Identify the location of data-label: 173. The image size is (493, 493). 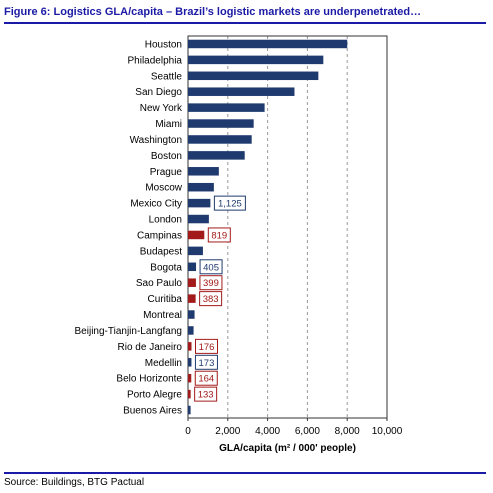
(207, 363).